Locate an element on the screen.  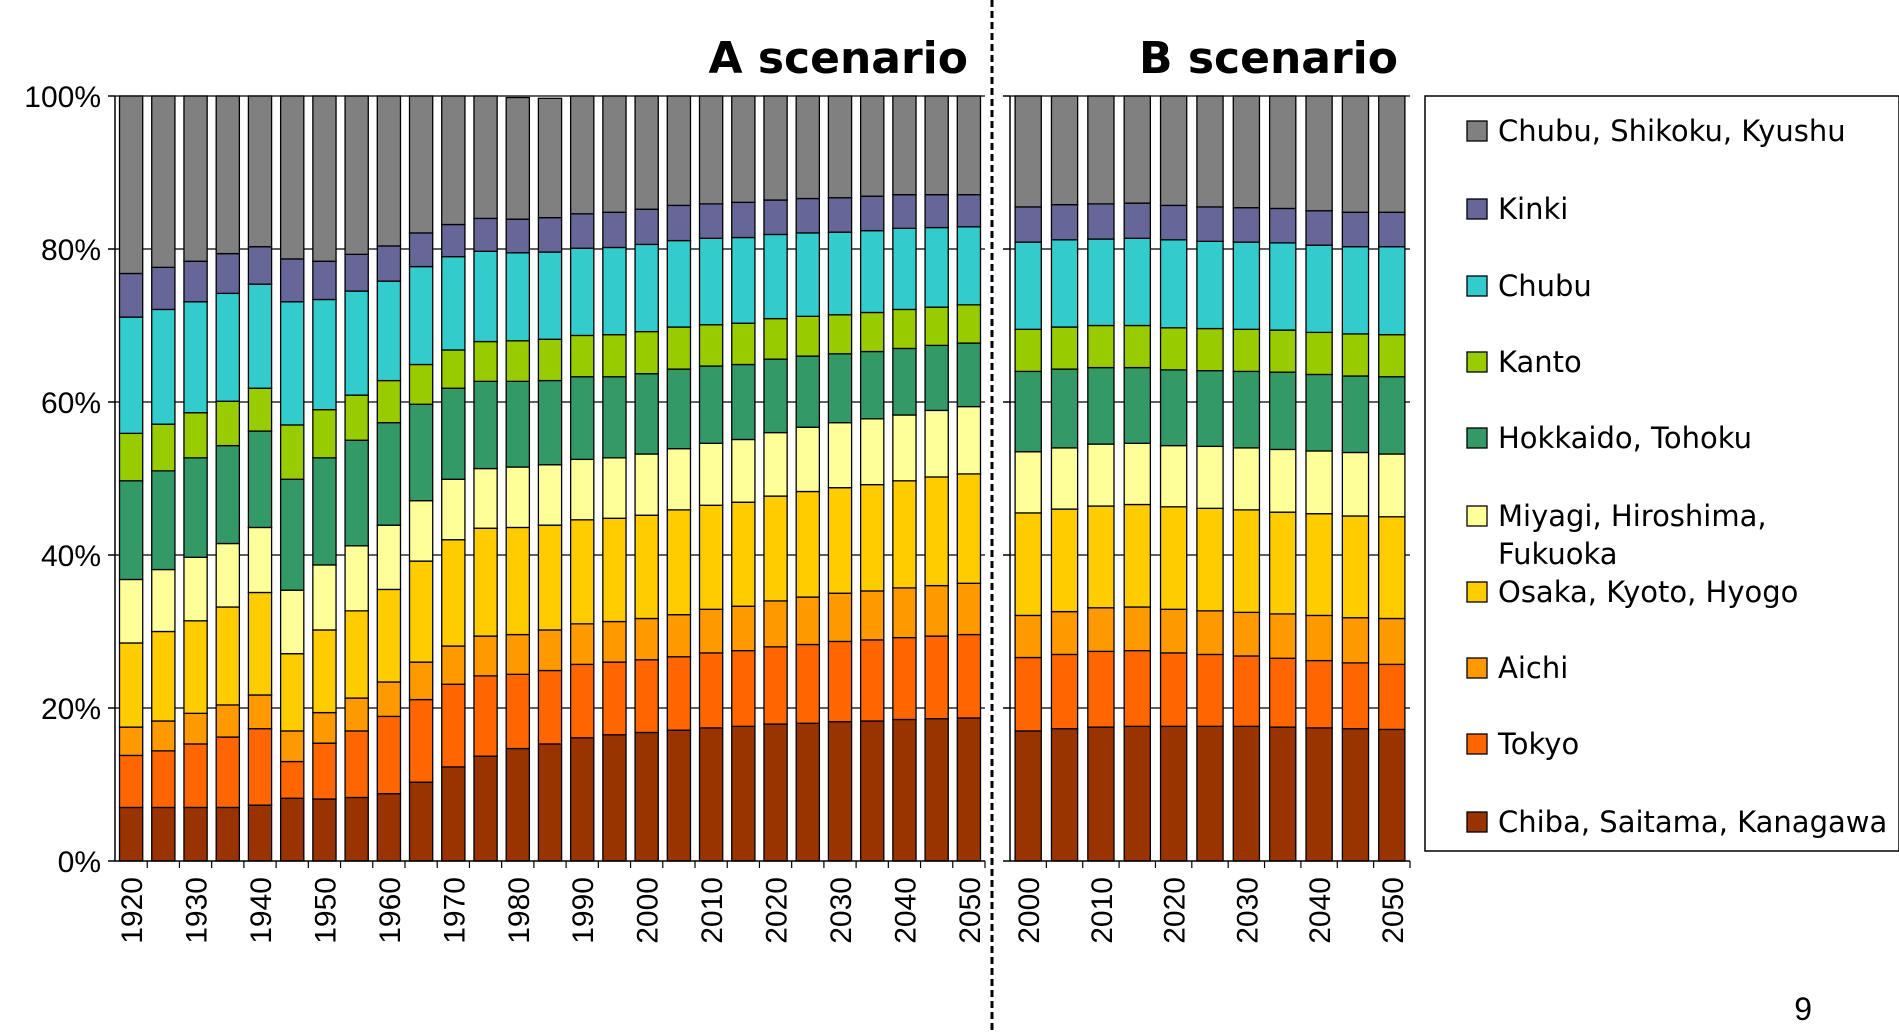
bar-segment: Chubu 2035 is located at coordinates (872, 271).